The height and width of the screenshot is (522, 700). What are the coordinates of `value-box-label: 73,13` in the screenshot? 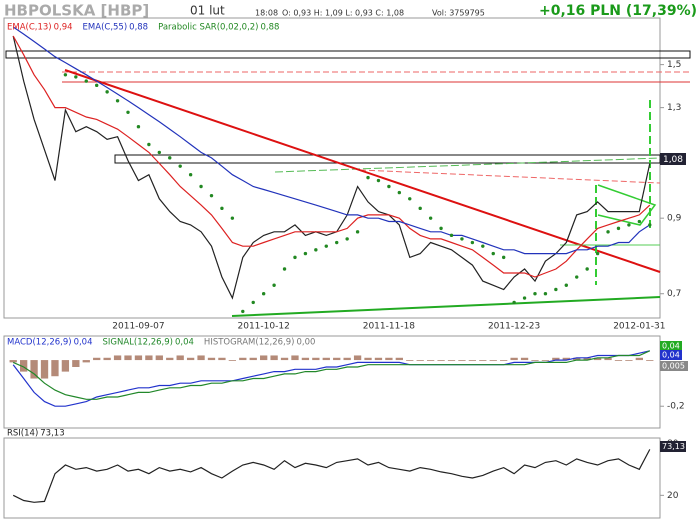 It's located at (673, 446).